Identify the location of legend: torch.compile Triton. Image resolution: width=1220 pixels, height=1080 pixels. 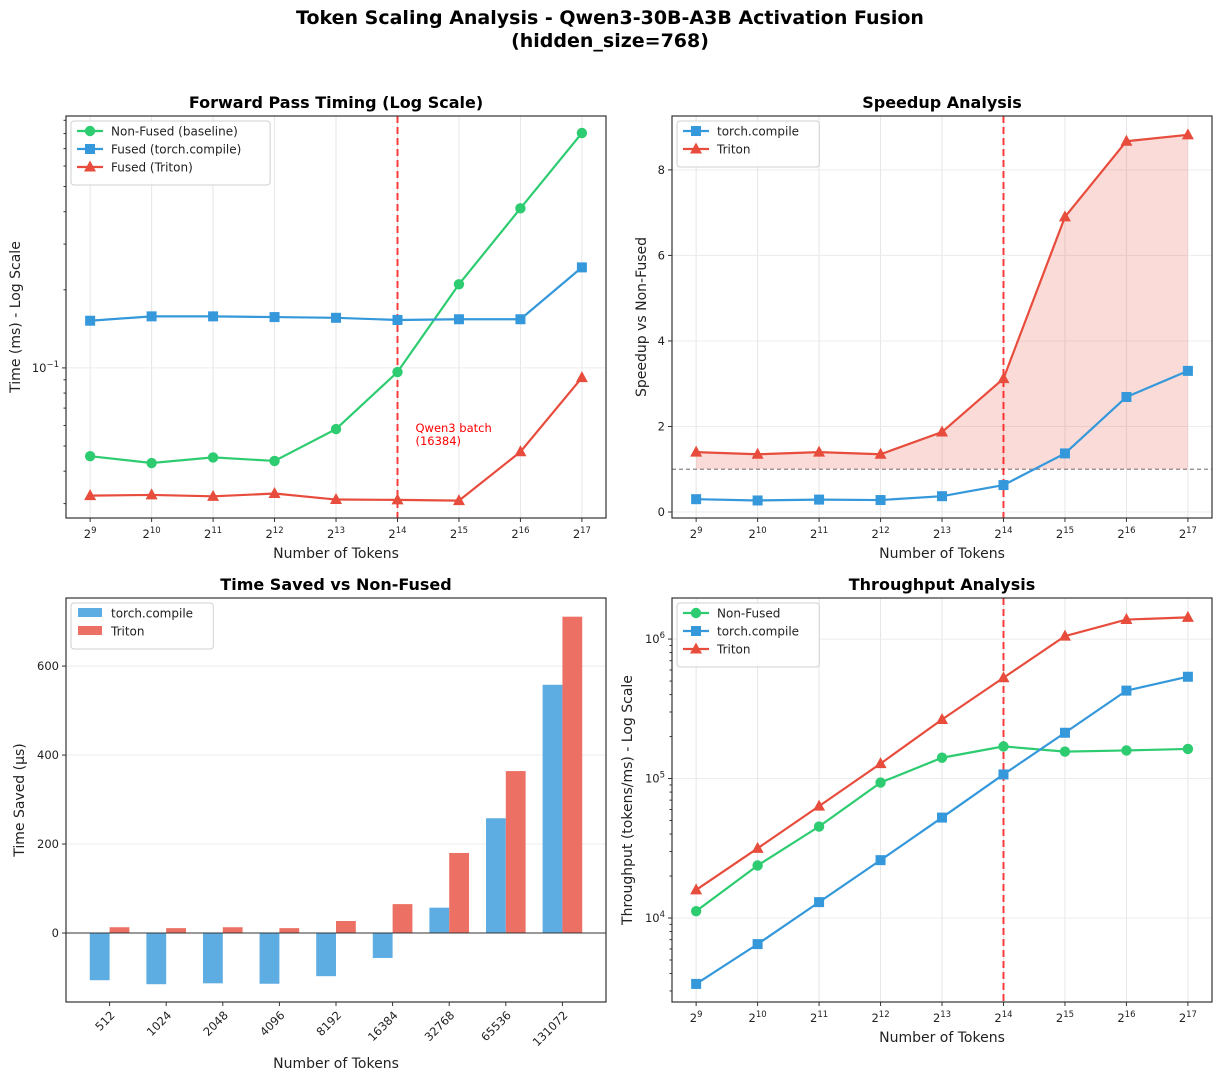
(142, 626).